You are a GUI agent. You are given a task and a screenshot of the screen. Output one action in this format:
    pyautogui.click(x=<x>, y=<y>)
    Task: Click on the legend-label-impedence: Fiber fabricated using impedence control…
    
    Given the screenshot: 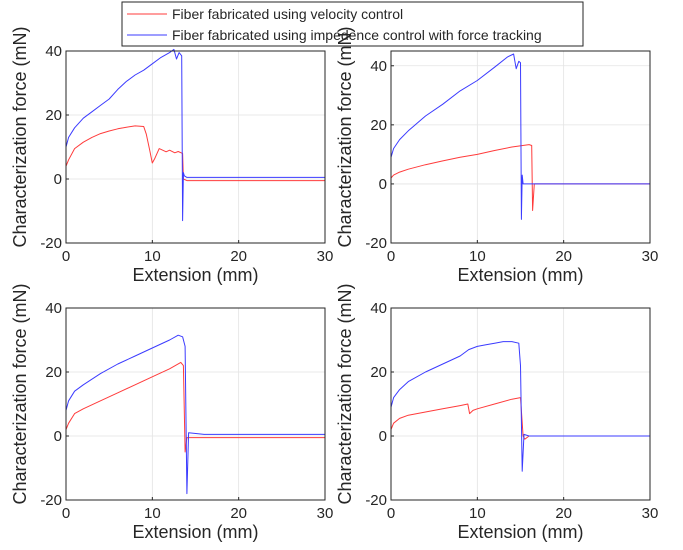 What is the action you would take?
    pyautogui.click(x=357, y=35)
    